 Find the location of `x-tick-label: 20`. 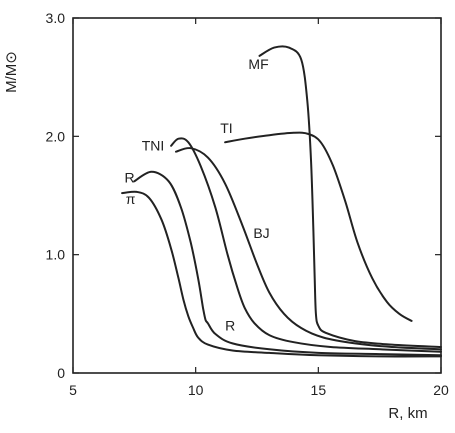

x-tick-label: 20 is located at coordinates (441, 390).